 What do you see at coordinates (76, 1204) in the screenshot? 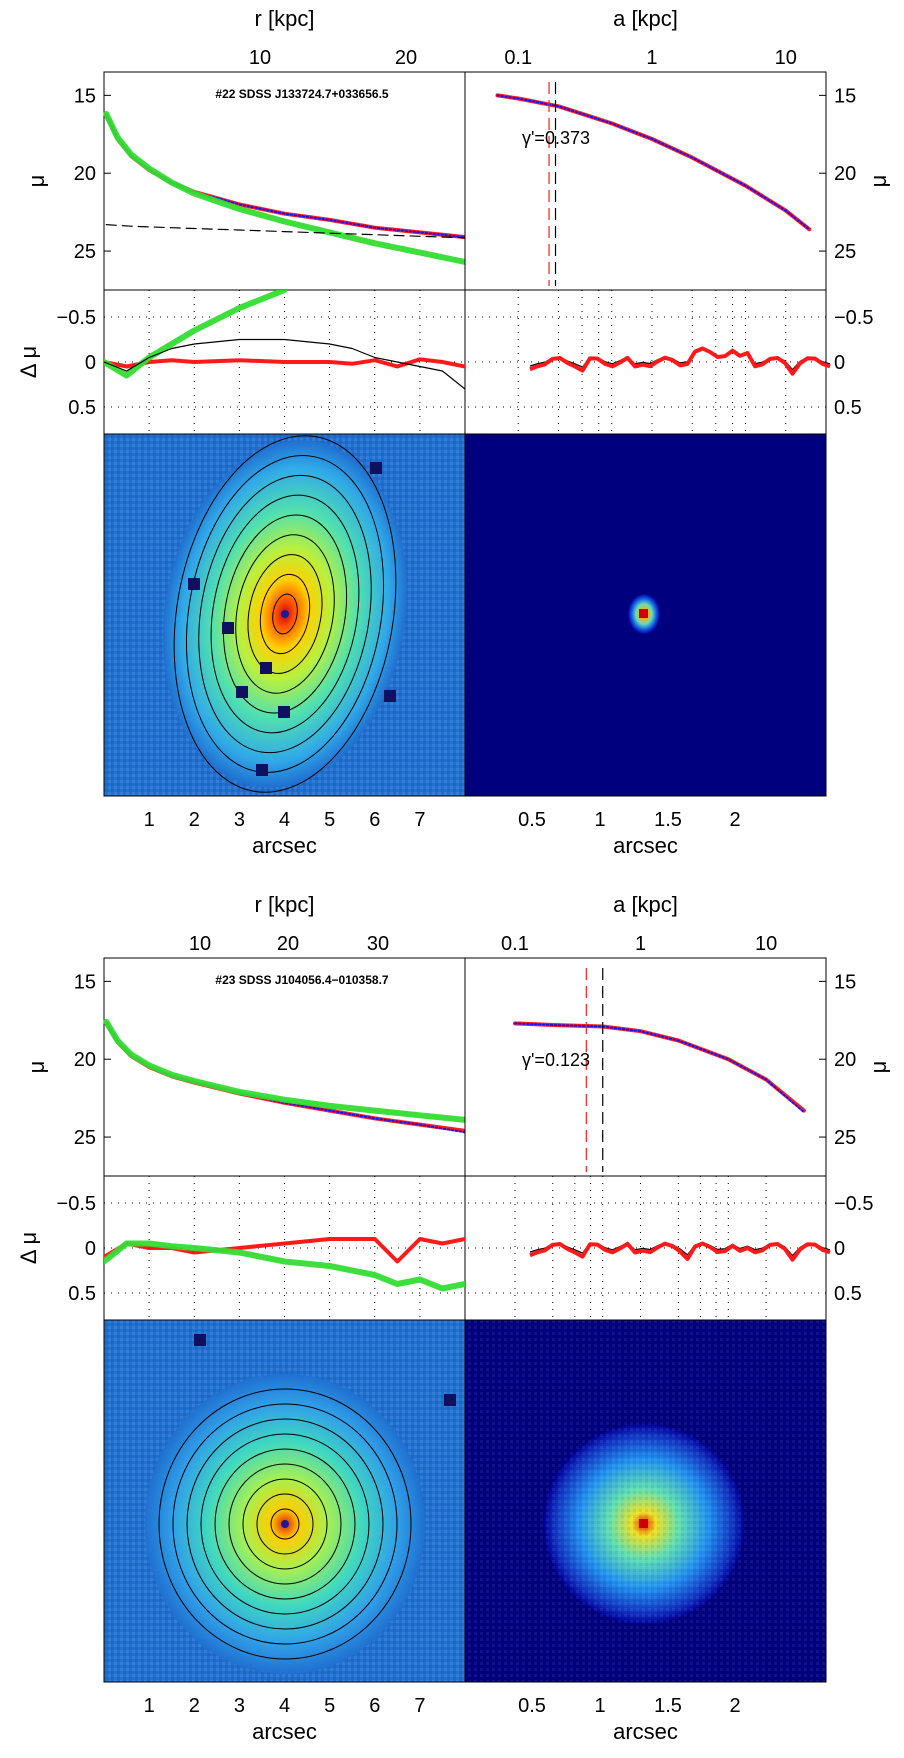
I see `dmu-tick-label-left: −0.5` at bounding box center [76, 1204].